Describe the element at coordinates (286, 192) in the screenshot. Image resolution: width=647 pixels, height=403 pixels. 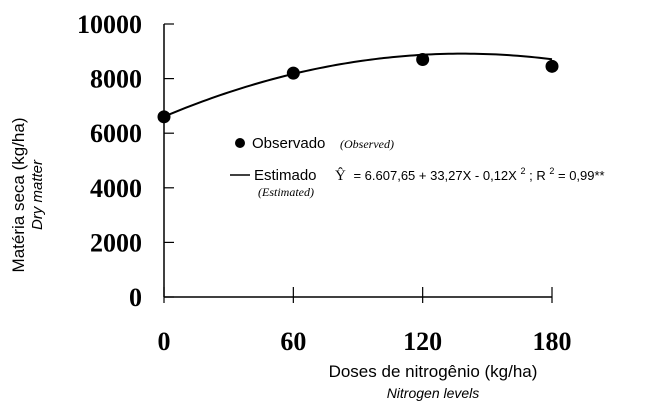
I see `legend-estimated-sub: (Estimated)` at that location.